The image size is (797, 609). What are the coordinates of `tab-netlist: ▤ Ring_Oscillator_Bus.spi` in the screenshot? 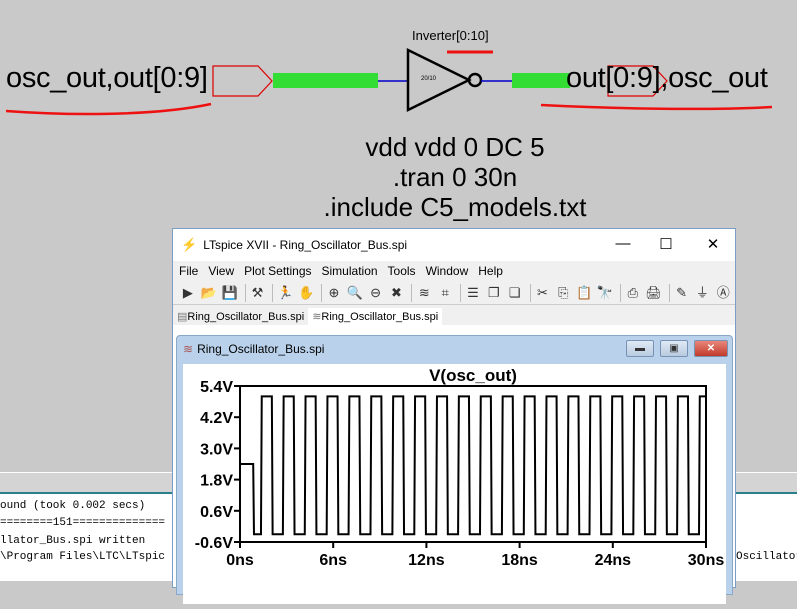 It's located at (240, 316).